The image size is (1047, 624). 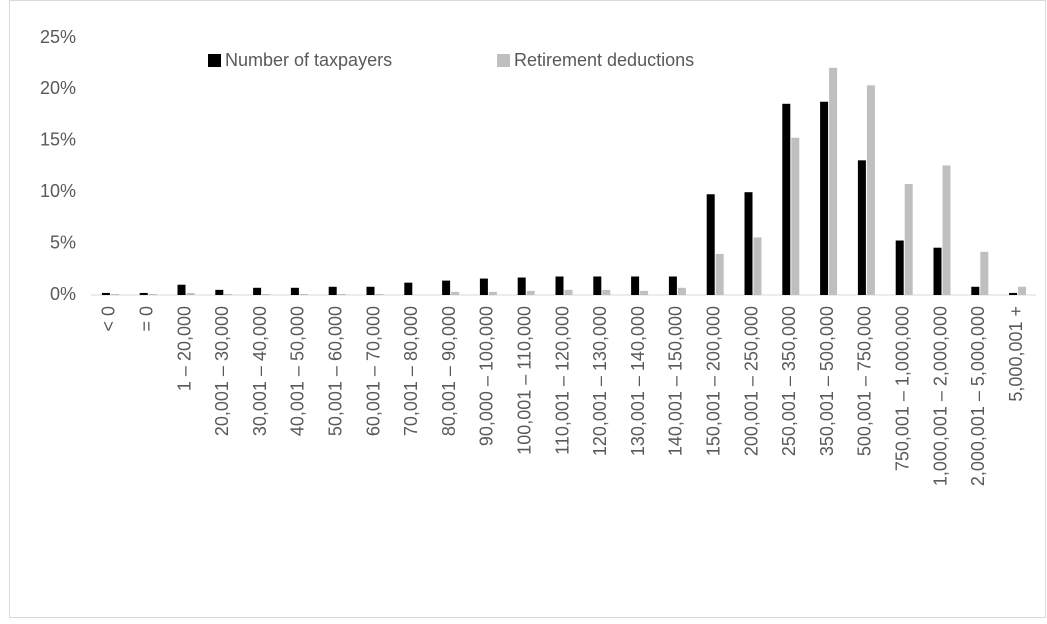 I want to click on x-tick-label: 50,001 – 60,000, so click(x=335, y=371).